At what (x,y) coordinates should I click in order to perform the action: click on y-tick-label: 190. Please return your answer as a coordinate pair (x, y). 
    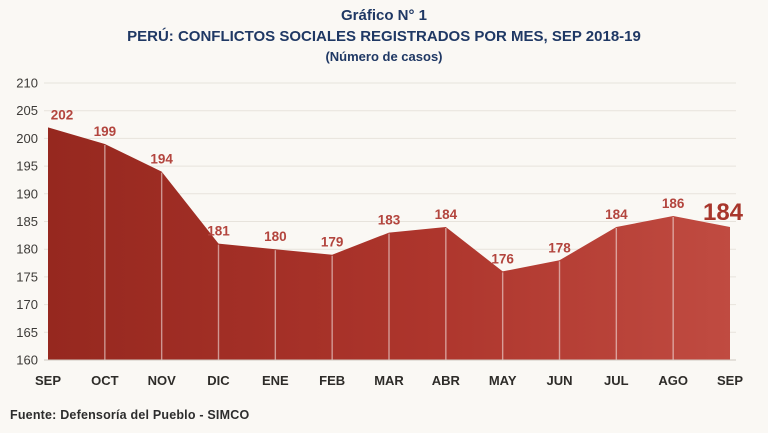
    Looking at the image, I should click on (27, 193).